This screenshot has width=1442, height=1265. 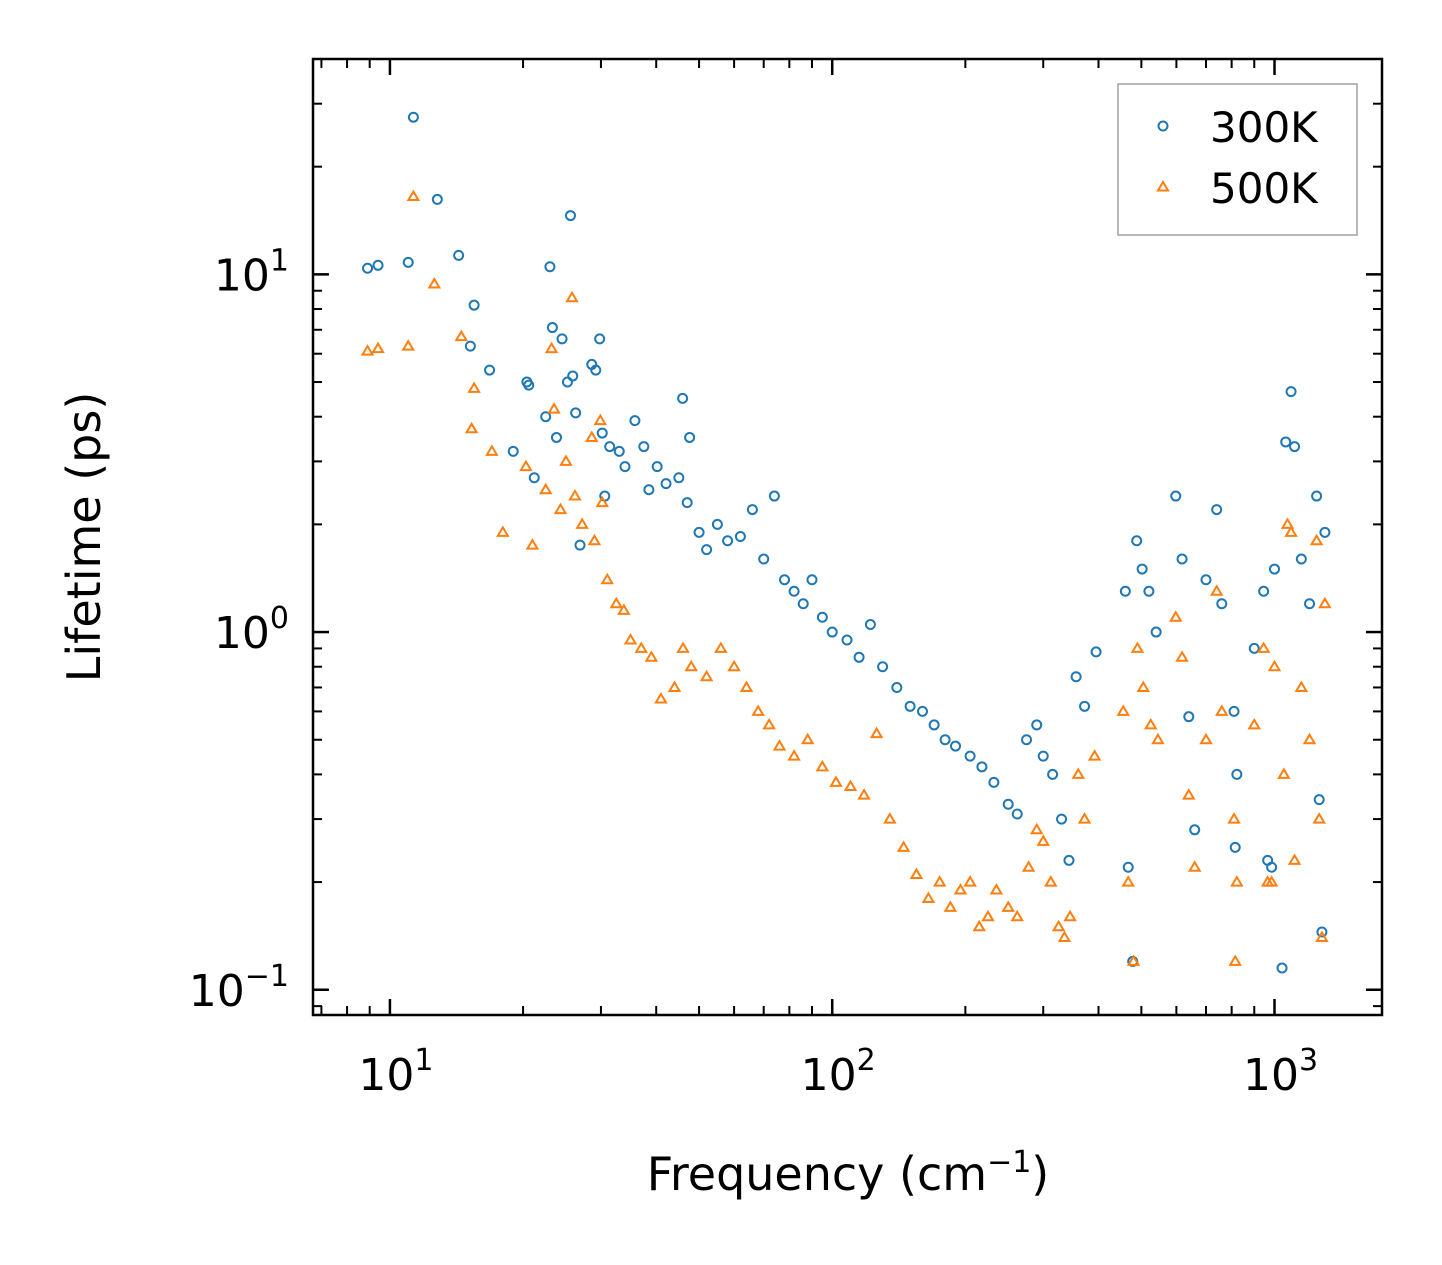 What do you see at coordinates (1163, 186) in the screenshot?
I see `legend-marker-500k` at bounding box center [1163, 186].